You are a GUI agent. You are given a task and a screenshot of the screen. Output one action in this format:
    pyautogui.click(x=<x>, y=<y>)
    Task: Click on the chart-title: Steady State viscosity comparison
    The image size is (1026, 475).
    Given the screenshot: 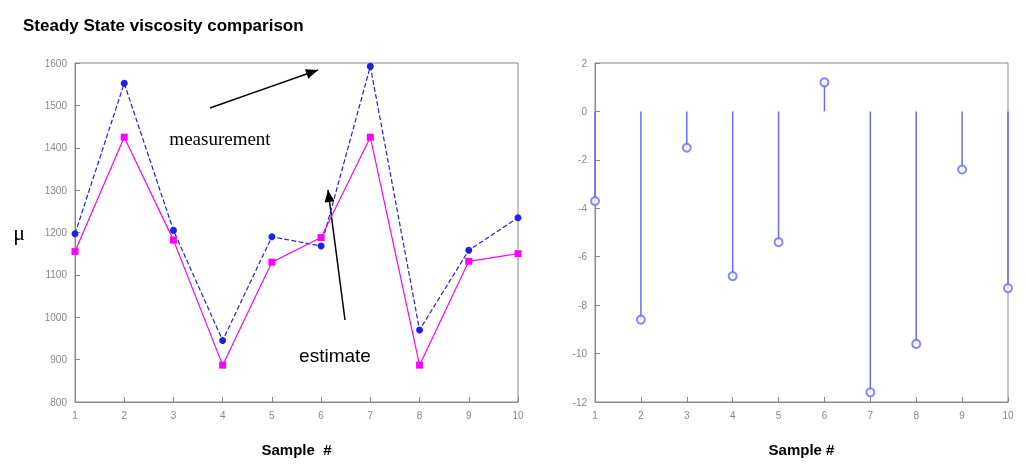 What is the action you would take?
    pyautogui.click(x=163, y=25)
    